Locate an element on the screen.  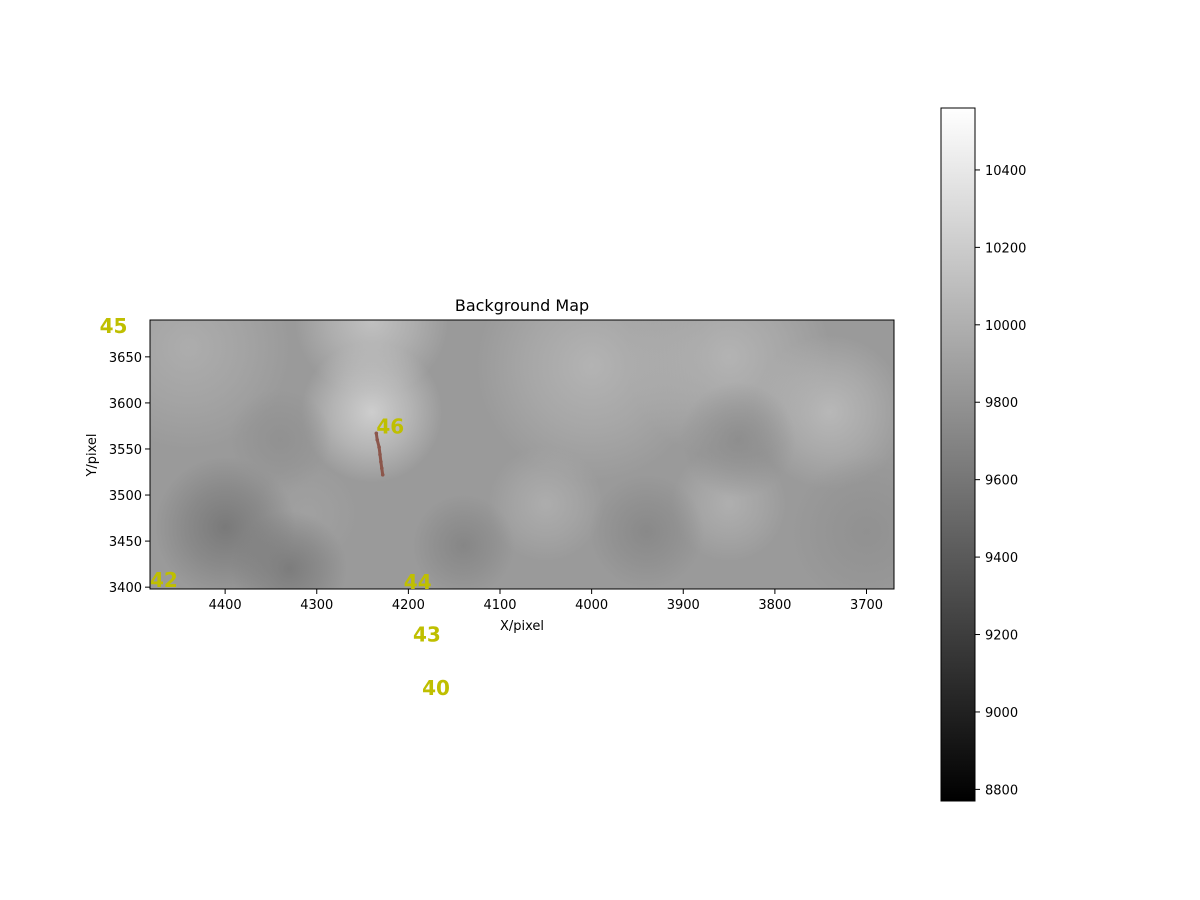
annotation-label: 46 is located at coordinates (390, 426).